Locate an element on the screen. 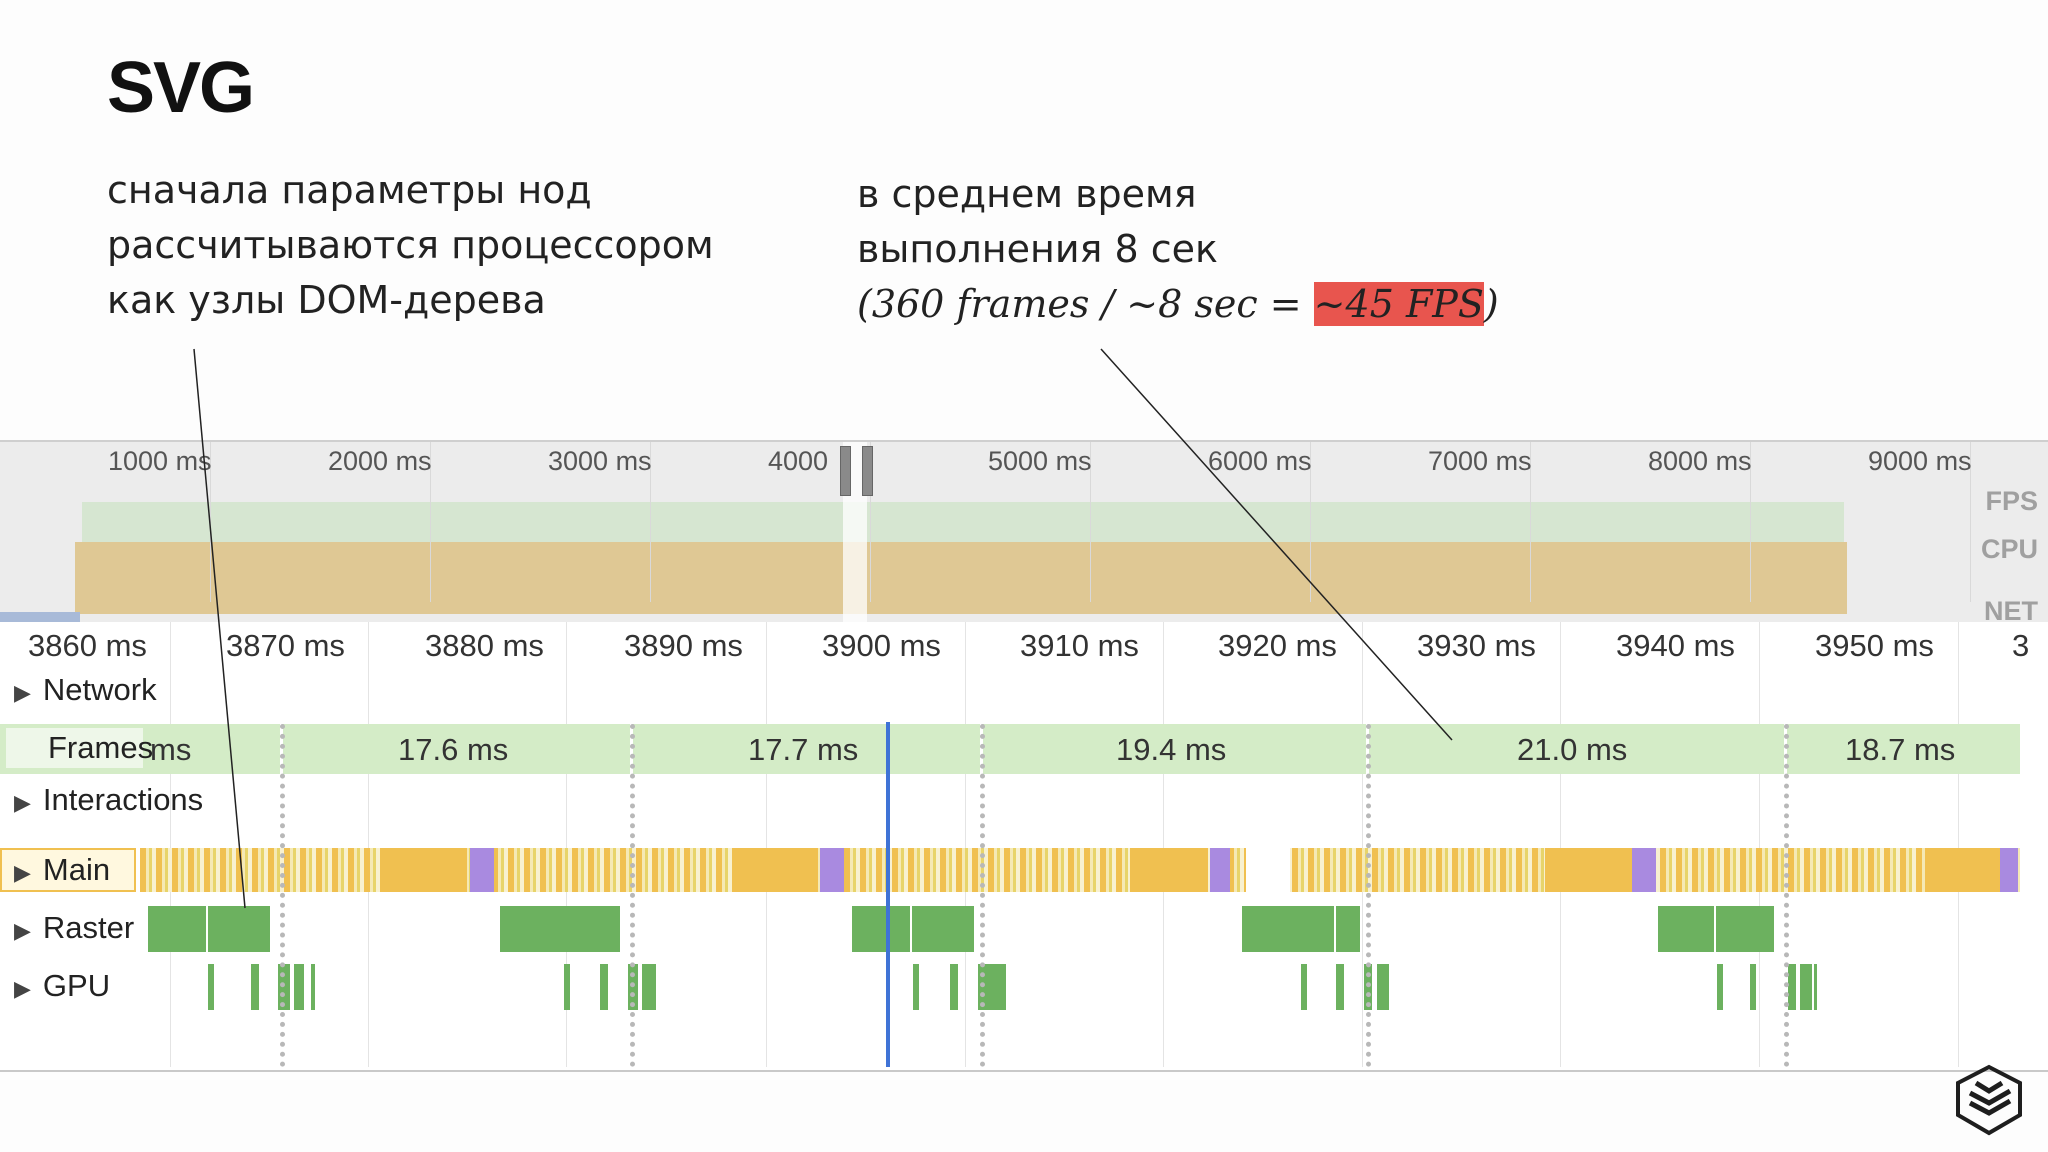 Image resolution: width=2048 pixels, height=1152 pixels. overview-tick: 8000 ms is located at coordinates (1700, 461).